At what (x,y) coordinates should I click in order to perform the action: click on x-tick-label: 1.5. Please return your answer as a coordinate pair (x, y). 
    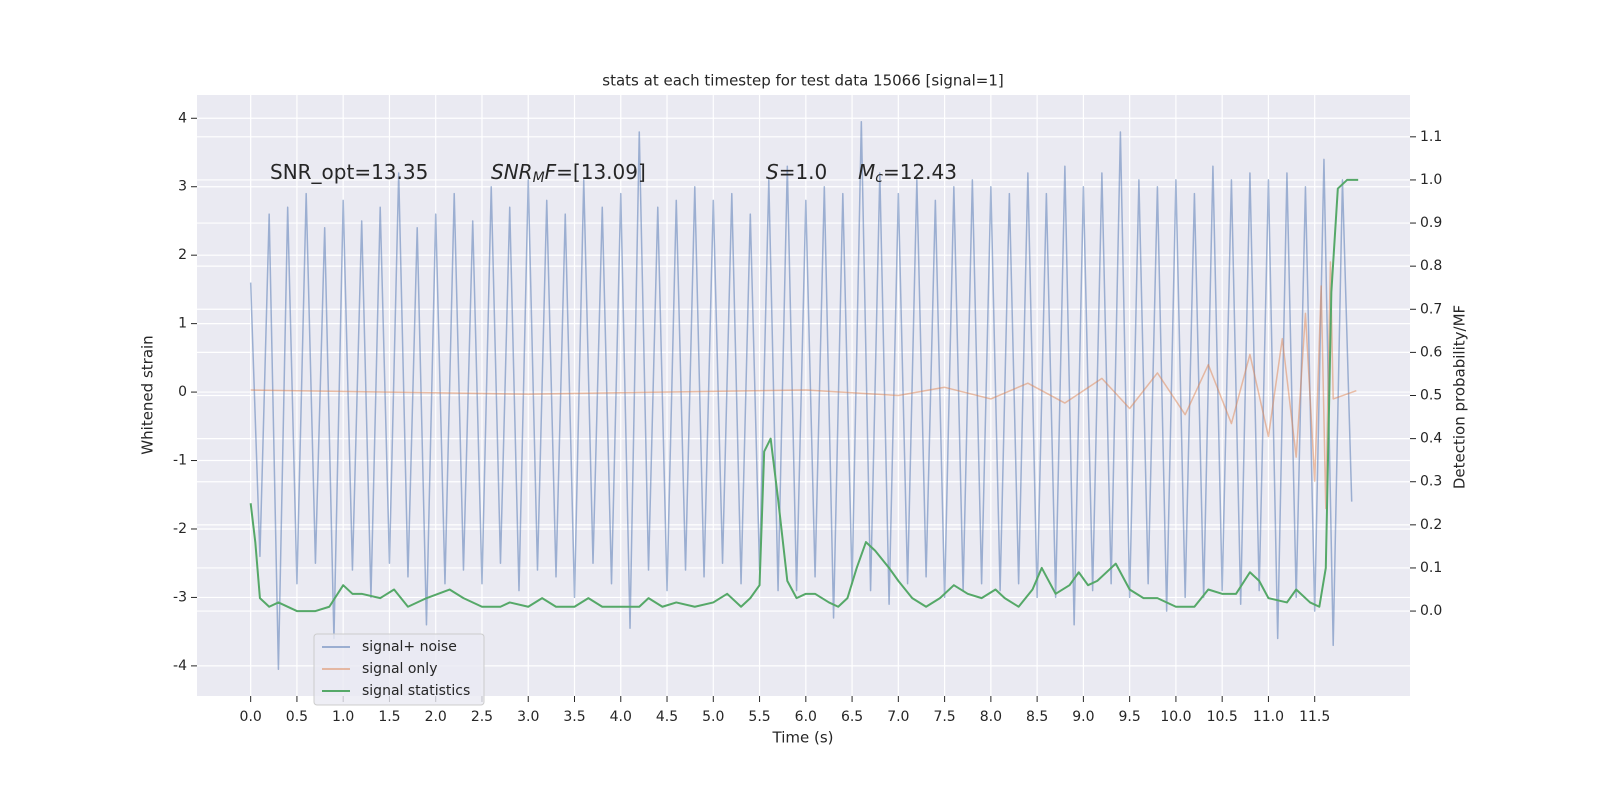
    Looking at the image, I should click on (389, 717).